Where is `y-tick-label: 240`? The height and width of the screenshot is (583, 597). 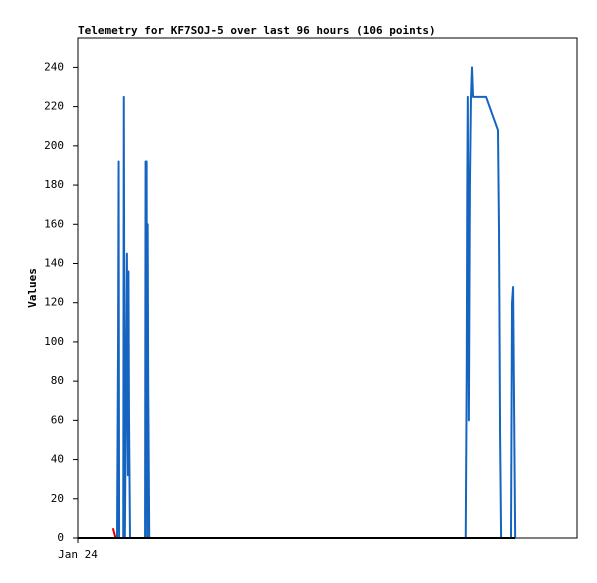
y-tick-label: 240 is located at coordinates (54, 66).